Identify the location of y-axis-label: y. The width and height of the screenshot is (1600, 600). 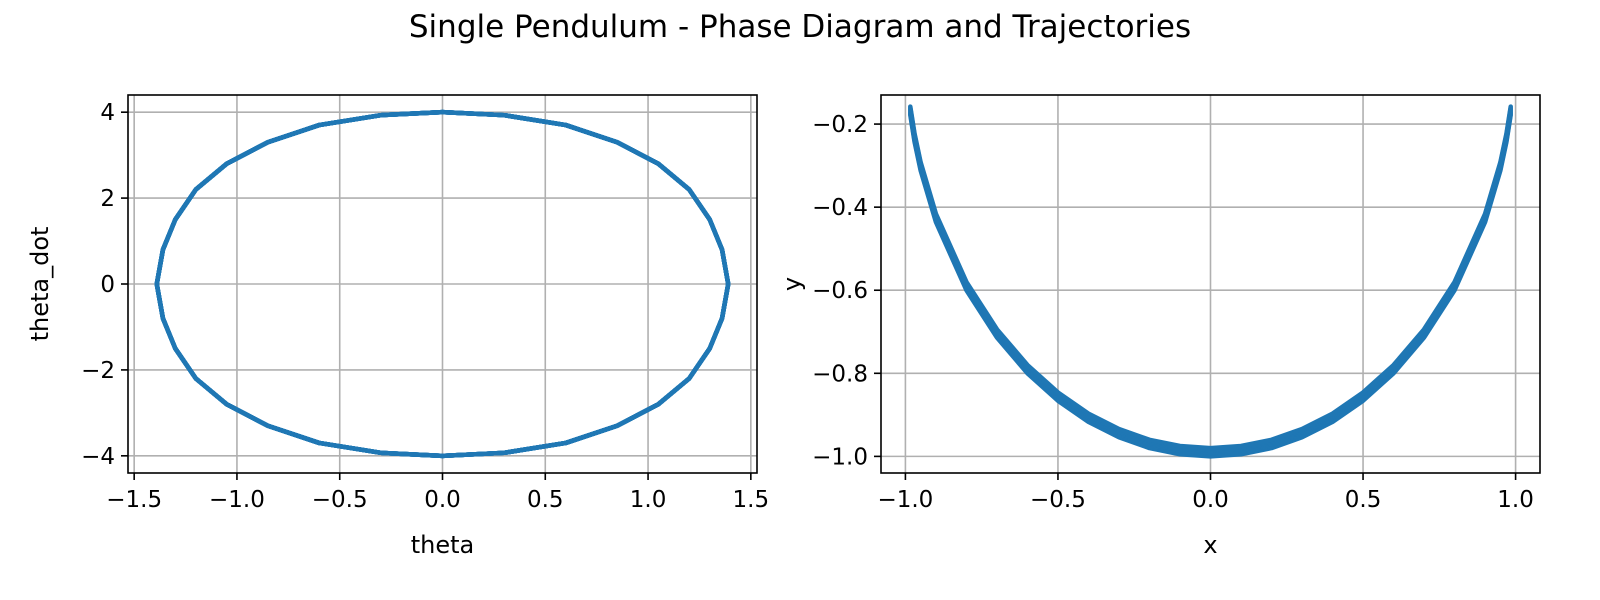
(792, 284).